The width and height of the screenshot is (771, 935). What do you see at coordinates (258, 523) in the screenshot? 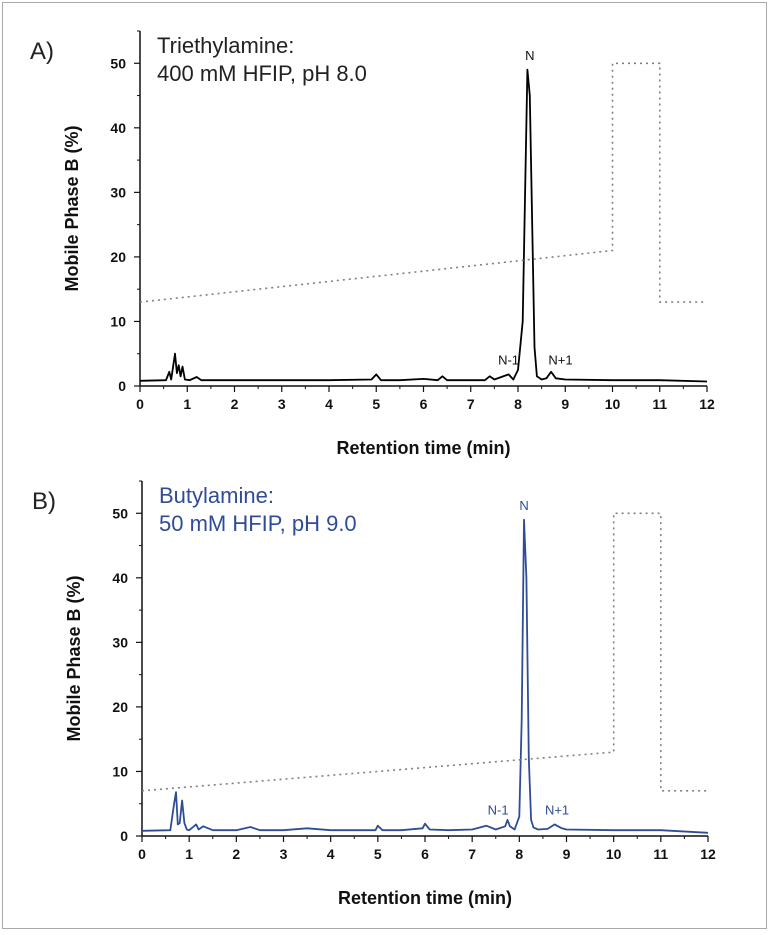
I see `panel-title-line2: 50 mM HFIP, pH 9.0` at bounding box center [258, 523].